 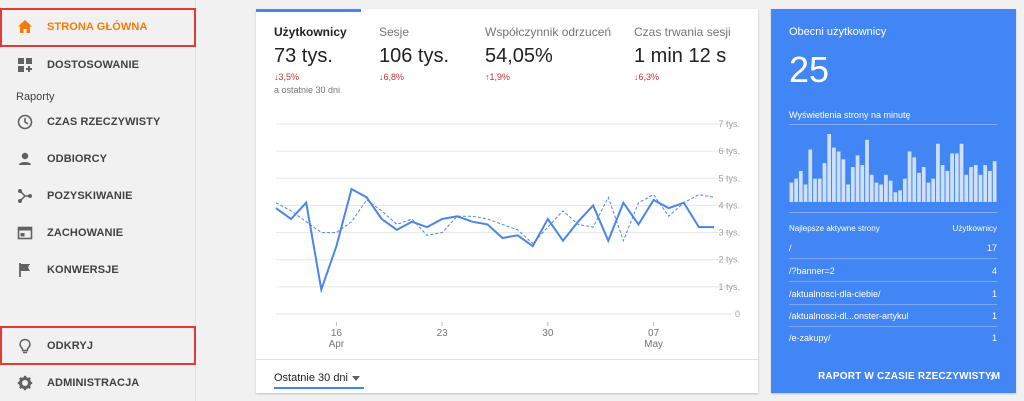 I want to click on pageviews-bar-chart, so click(x=893, y=168).